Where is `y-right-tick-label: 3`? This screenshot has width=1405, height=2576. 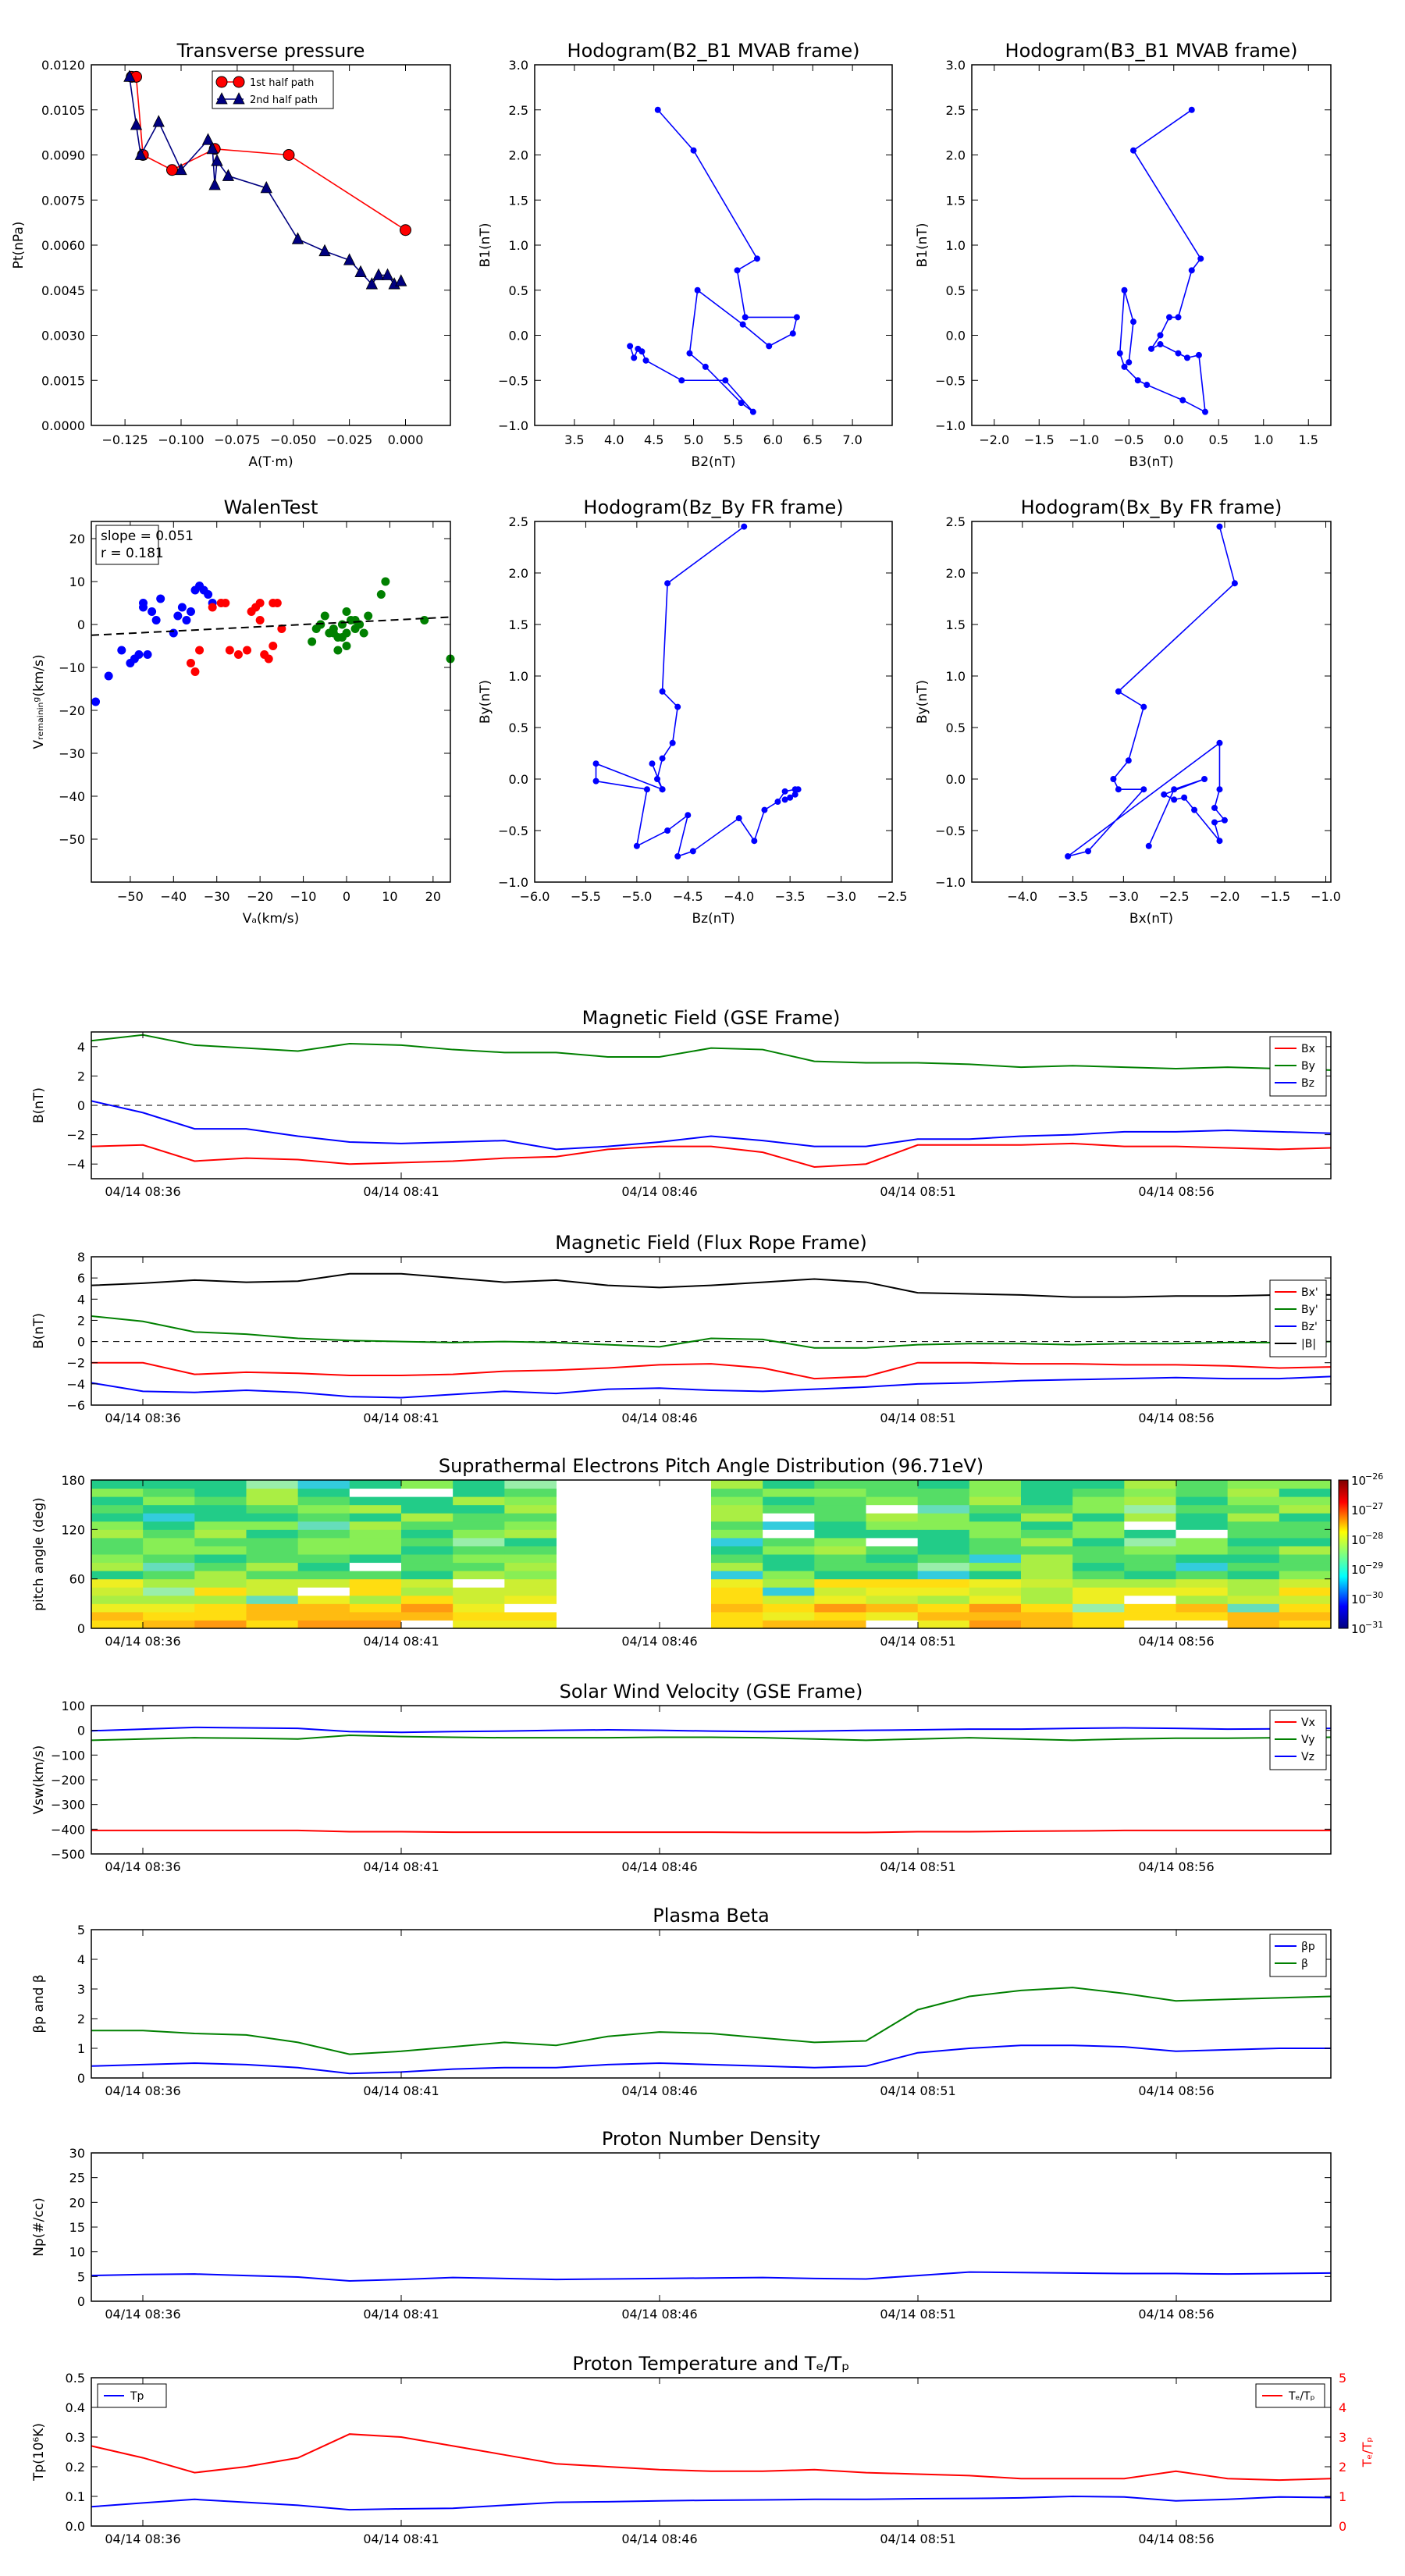
y-right-tick-label: 3 is located at coordinates (1343, 2437).